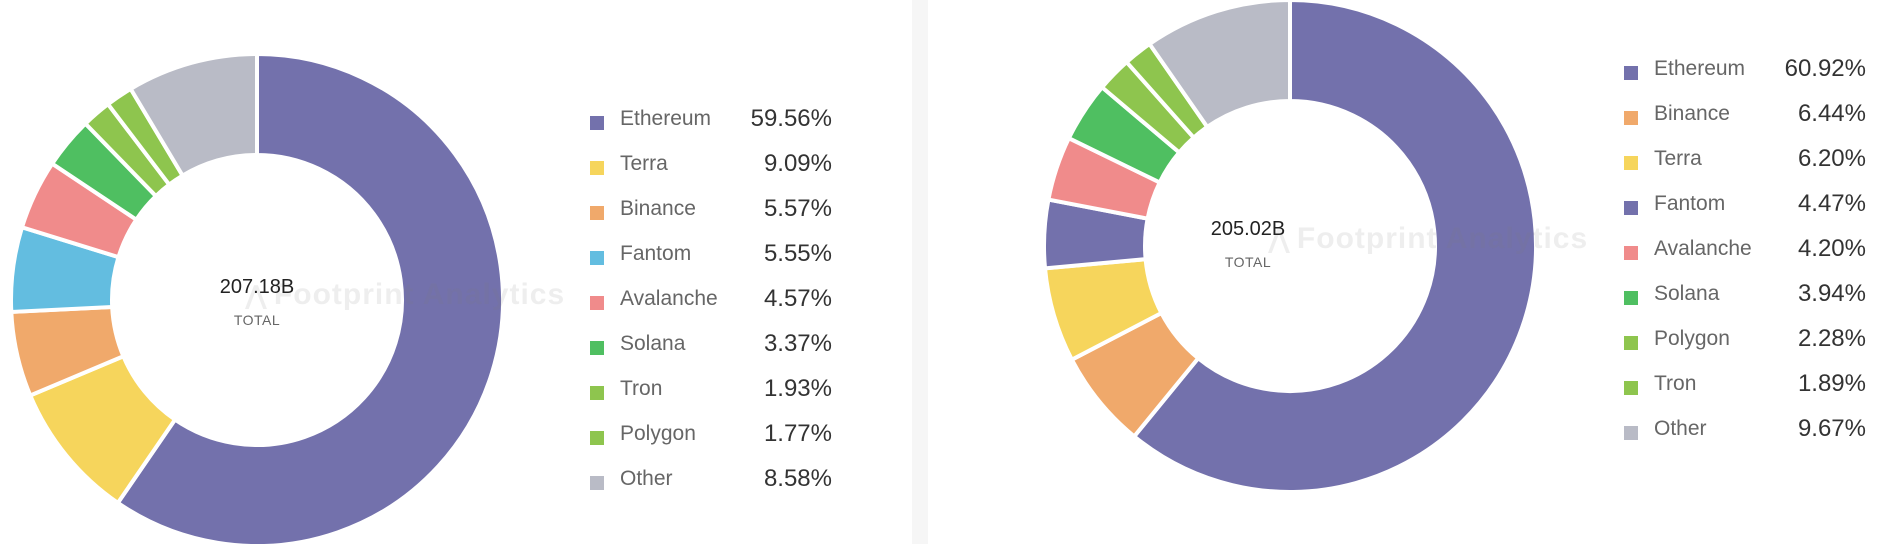  Describe the element at coordinates (1831, 158) in the screenshot. I see `legend-percentage: 6.20%` at that location.